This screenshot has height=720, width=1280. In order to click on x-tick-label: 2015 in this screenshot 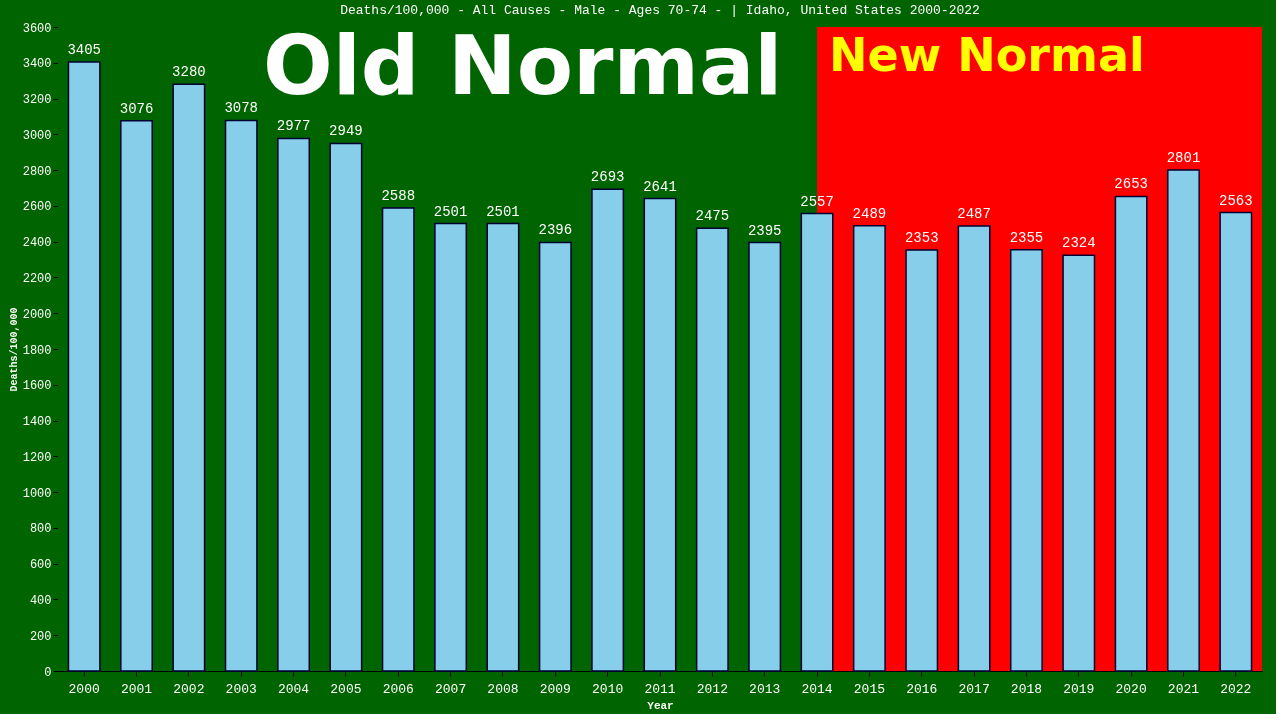, I will do `click(869, 689)`.